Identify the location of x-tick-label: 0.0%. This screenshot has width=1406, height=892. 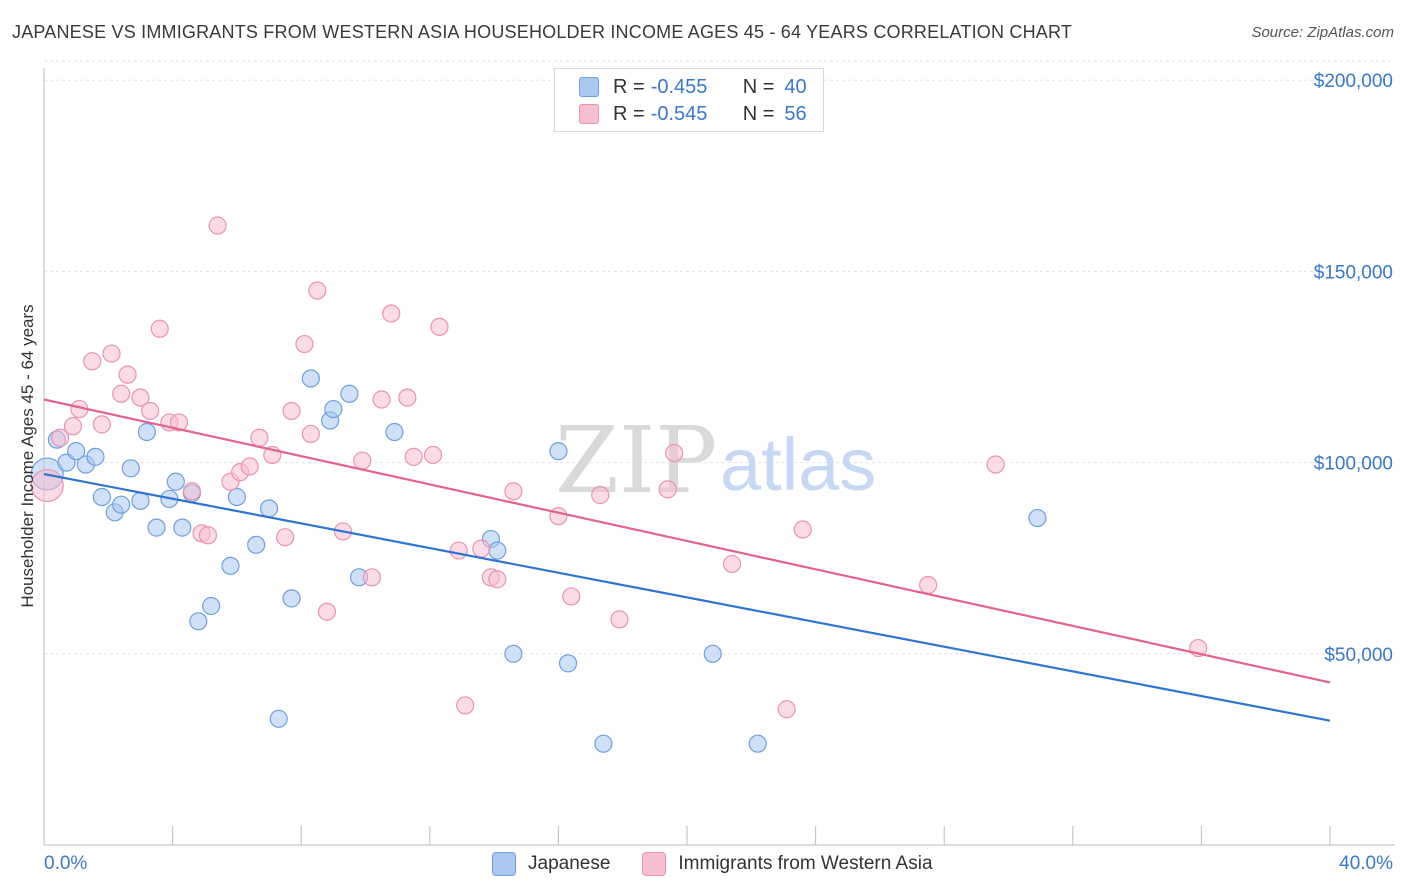
(65, 863).